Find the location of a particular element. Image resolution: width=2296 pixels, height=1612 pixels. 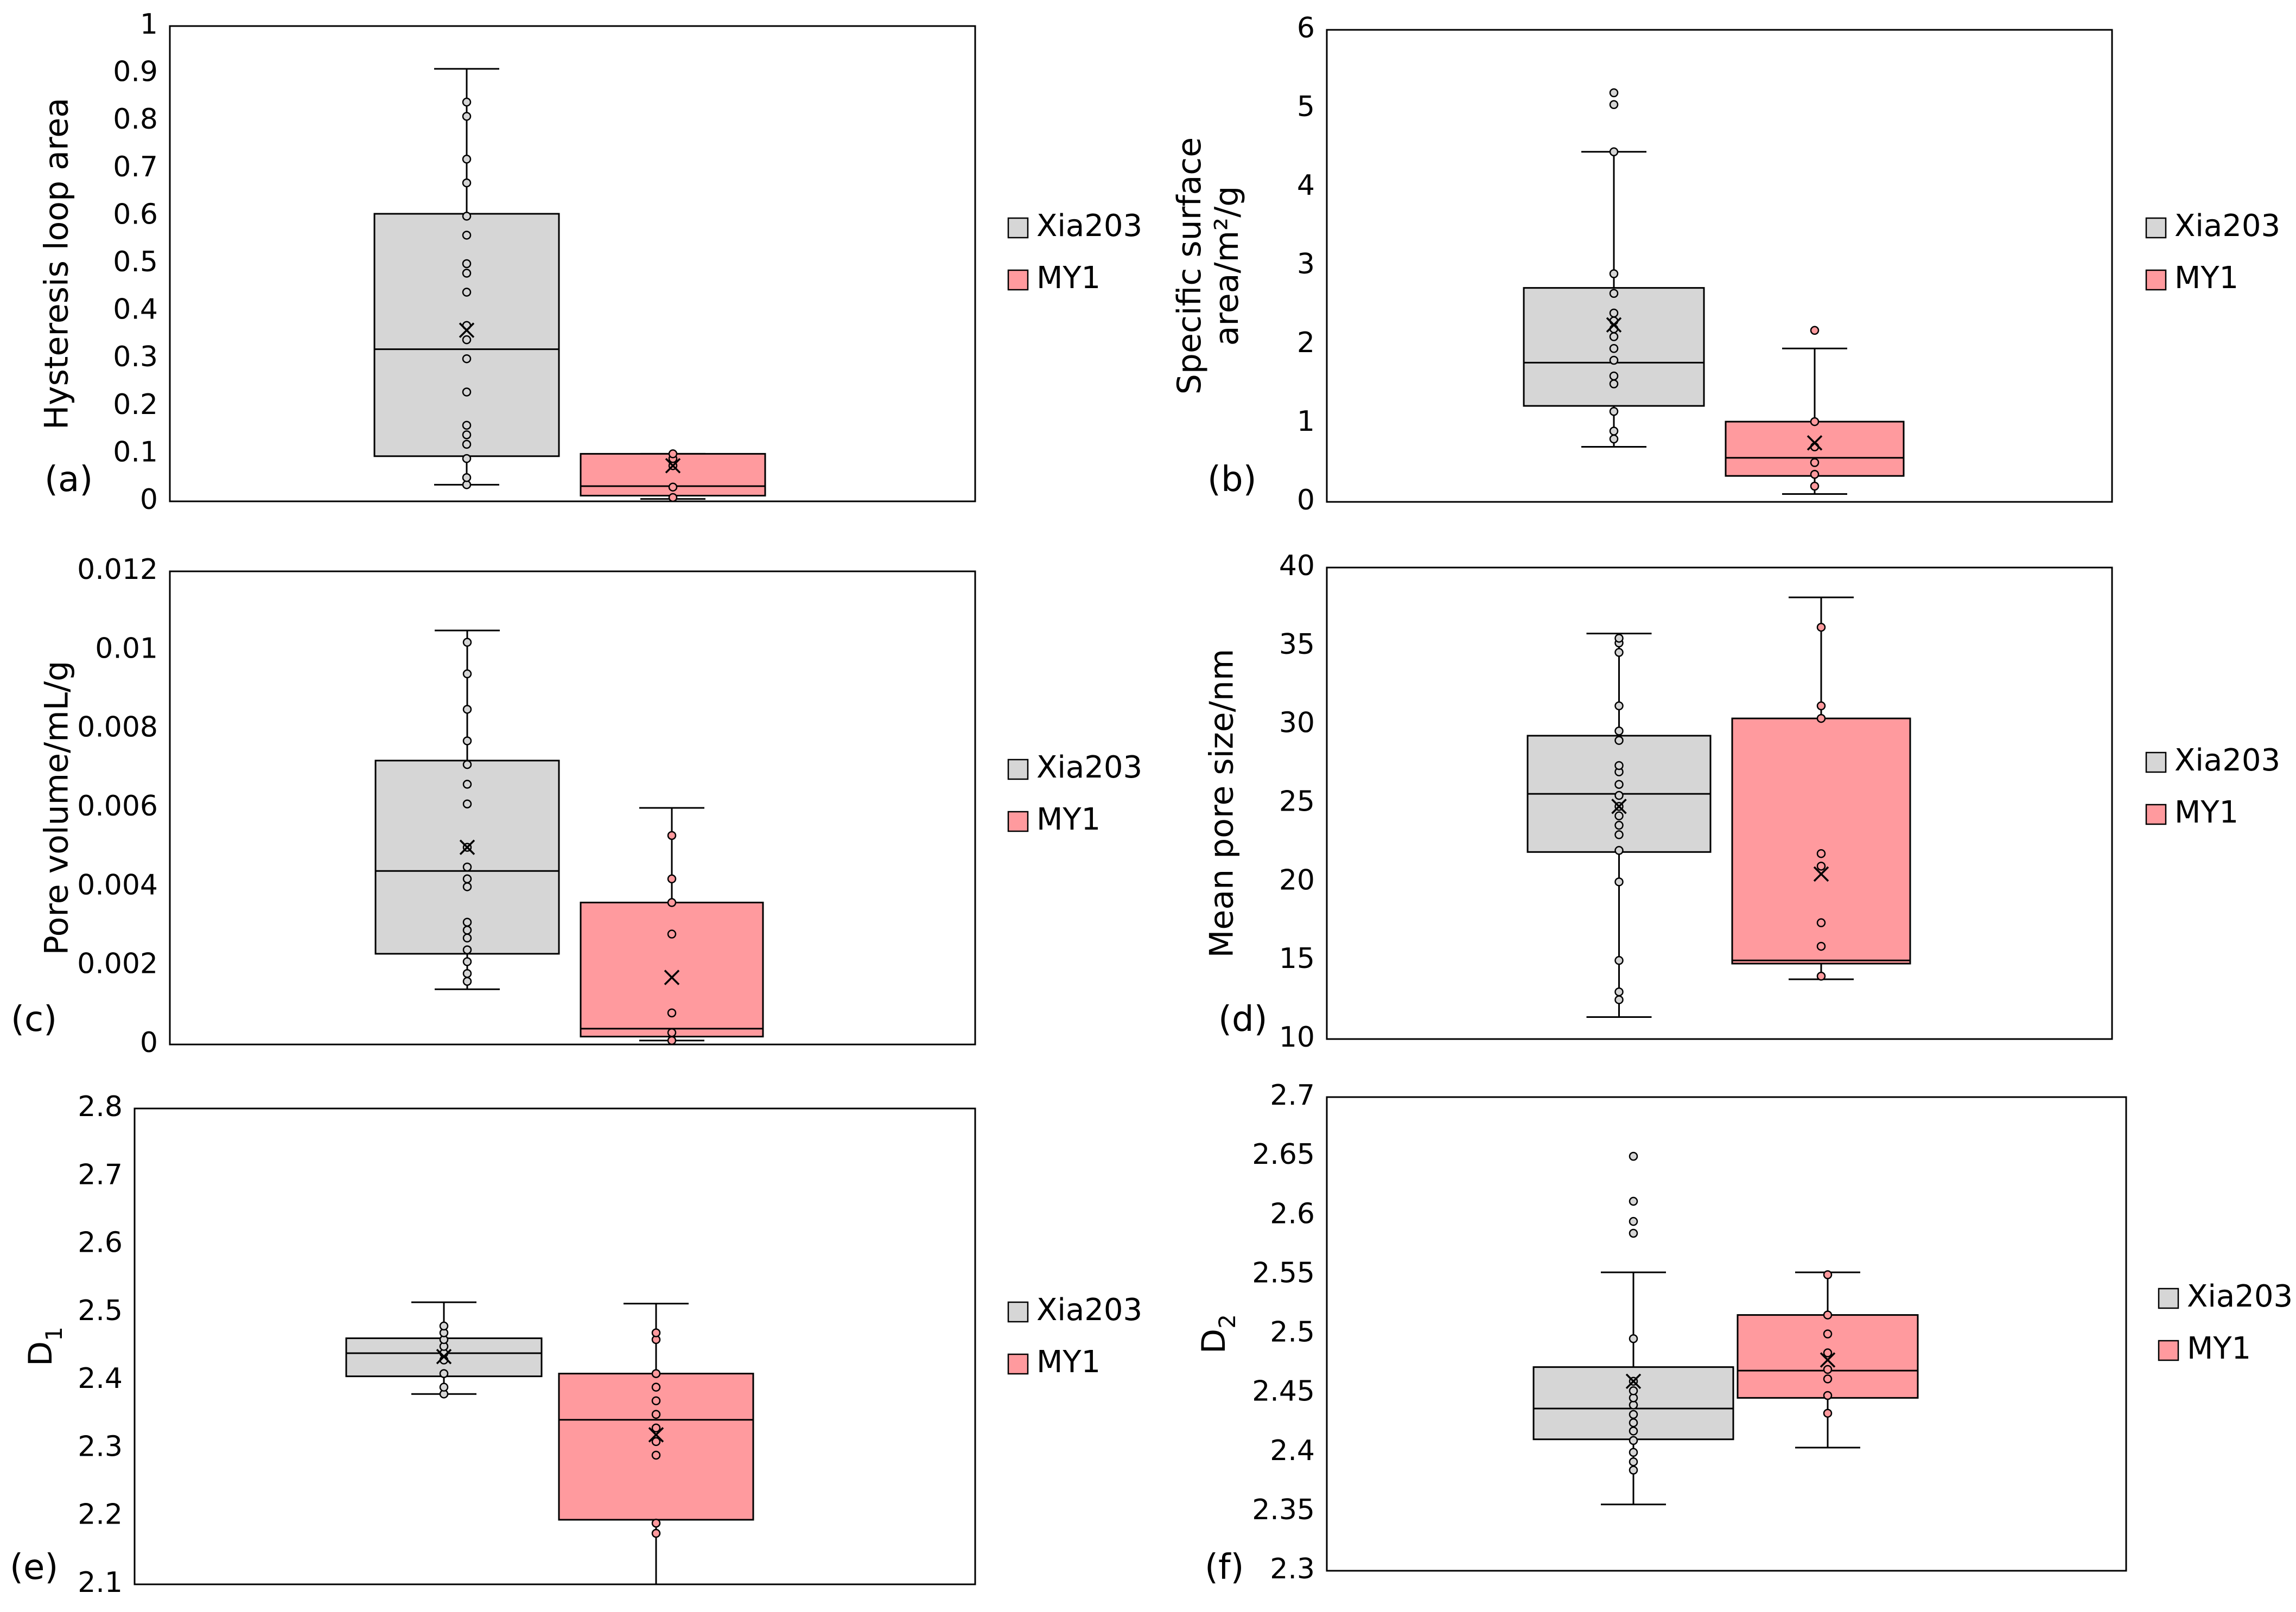

y-tick-label: 2.3 is located at coordinates (1292, 1569).